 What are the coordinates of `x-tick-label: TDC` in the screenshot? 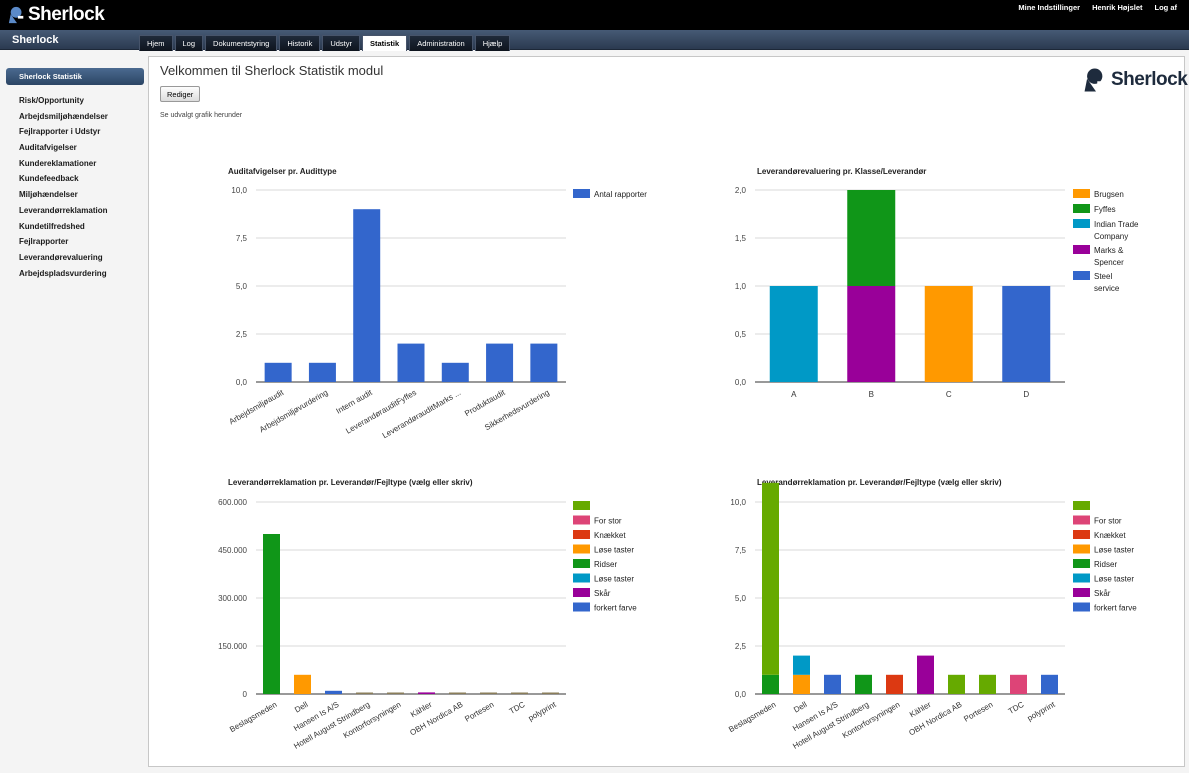 It's located at (517, 708).